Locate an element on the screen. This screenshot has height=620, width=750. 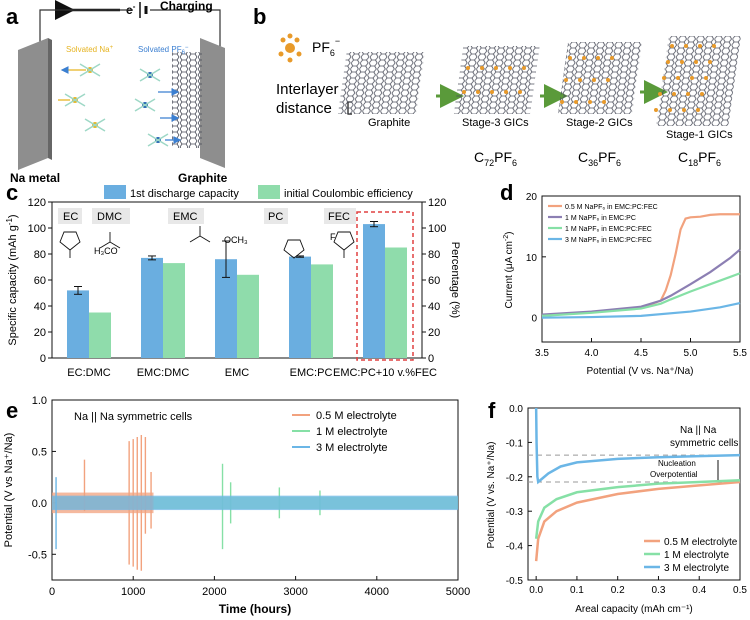
xtick-label-f: 0.5 is located at coordinates (740, 590).